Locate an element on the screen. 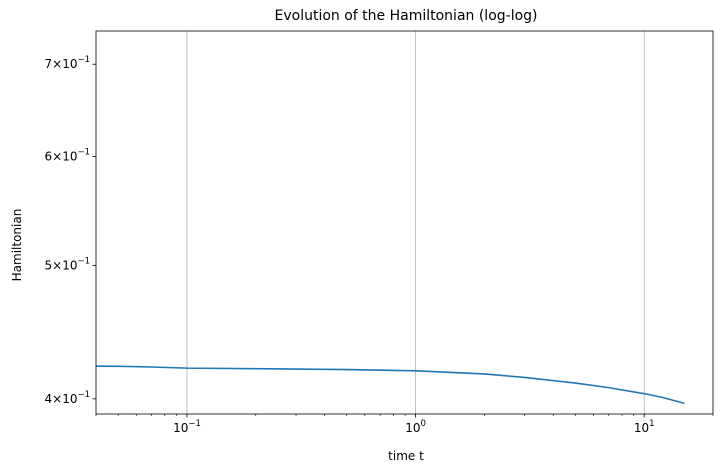  series-layer is located at coordinates (390, 385).